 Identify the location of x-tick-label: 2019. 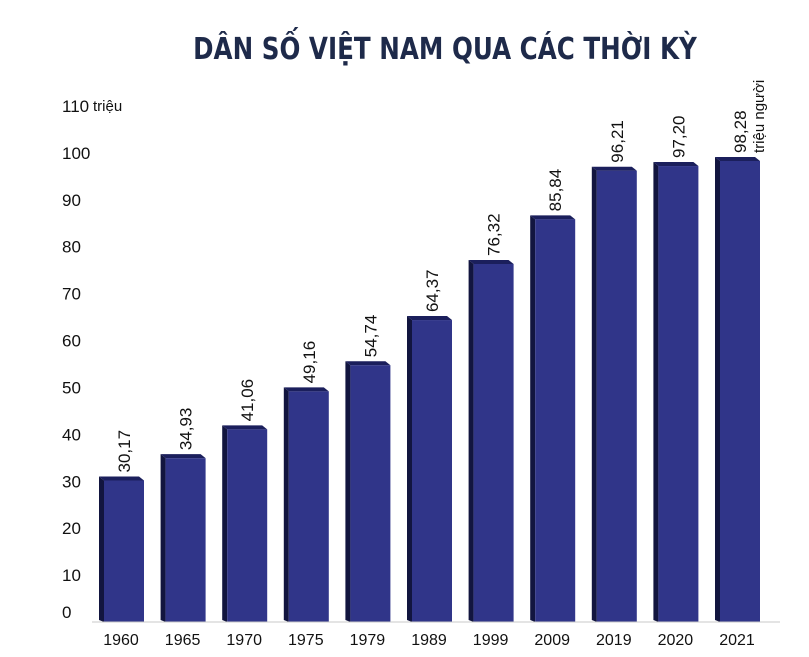
(614, 640).